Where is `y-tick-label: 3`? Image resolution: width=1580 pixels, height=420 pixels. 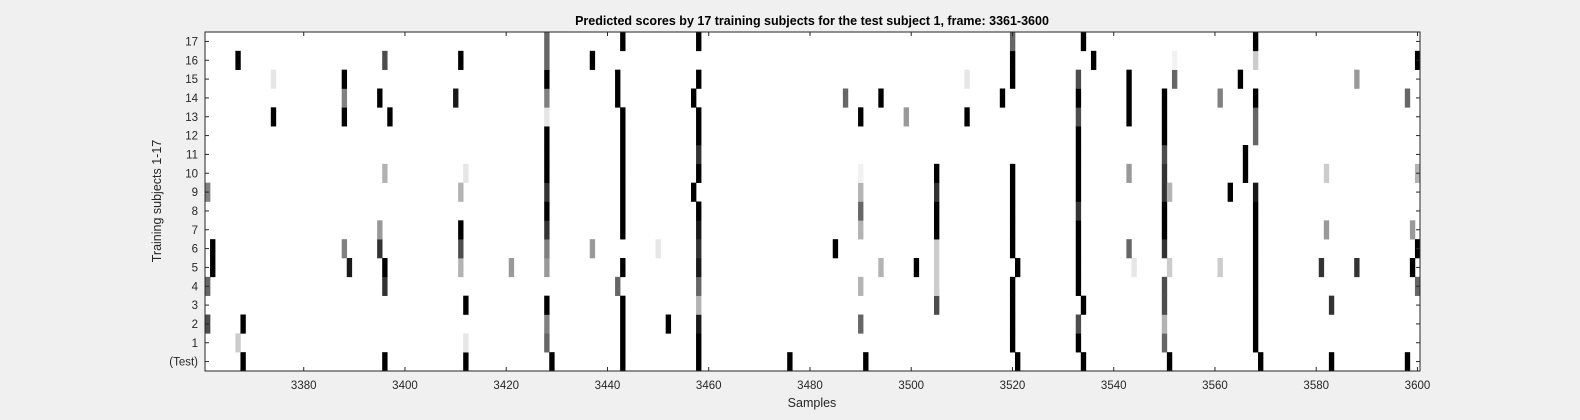
y-tick-label: 3 is located at coordinates (195, 306).